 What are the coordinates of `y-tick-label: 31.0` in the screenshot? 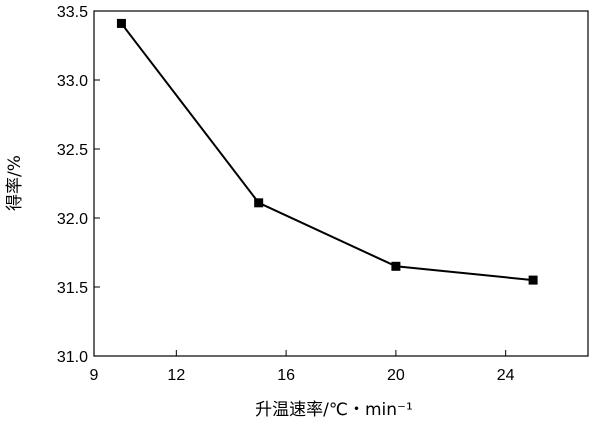 It's located at (72, 357).